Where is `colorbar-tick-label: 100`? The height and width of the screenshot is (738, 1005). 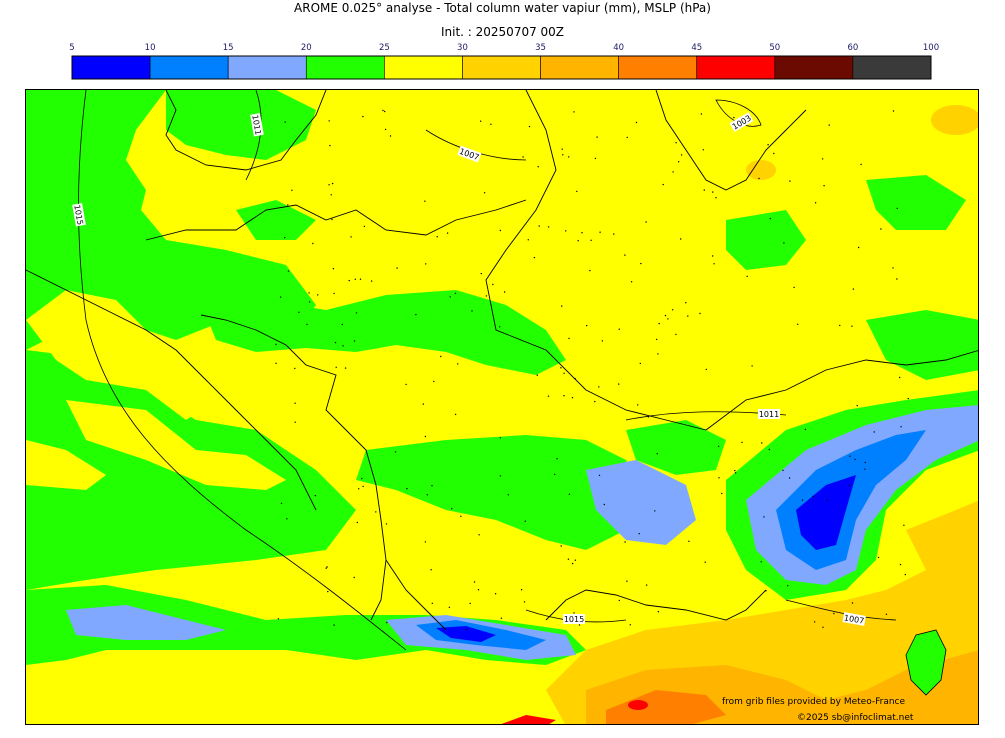 colorbar-tick-label: 100 is located at coordinates (931, 48).